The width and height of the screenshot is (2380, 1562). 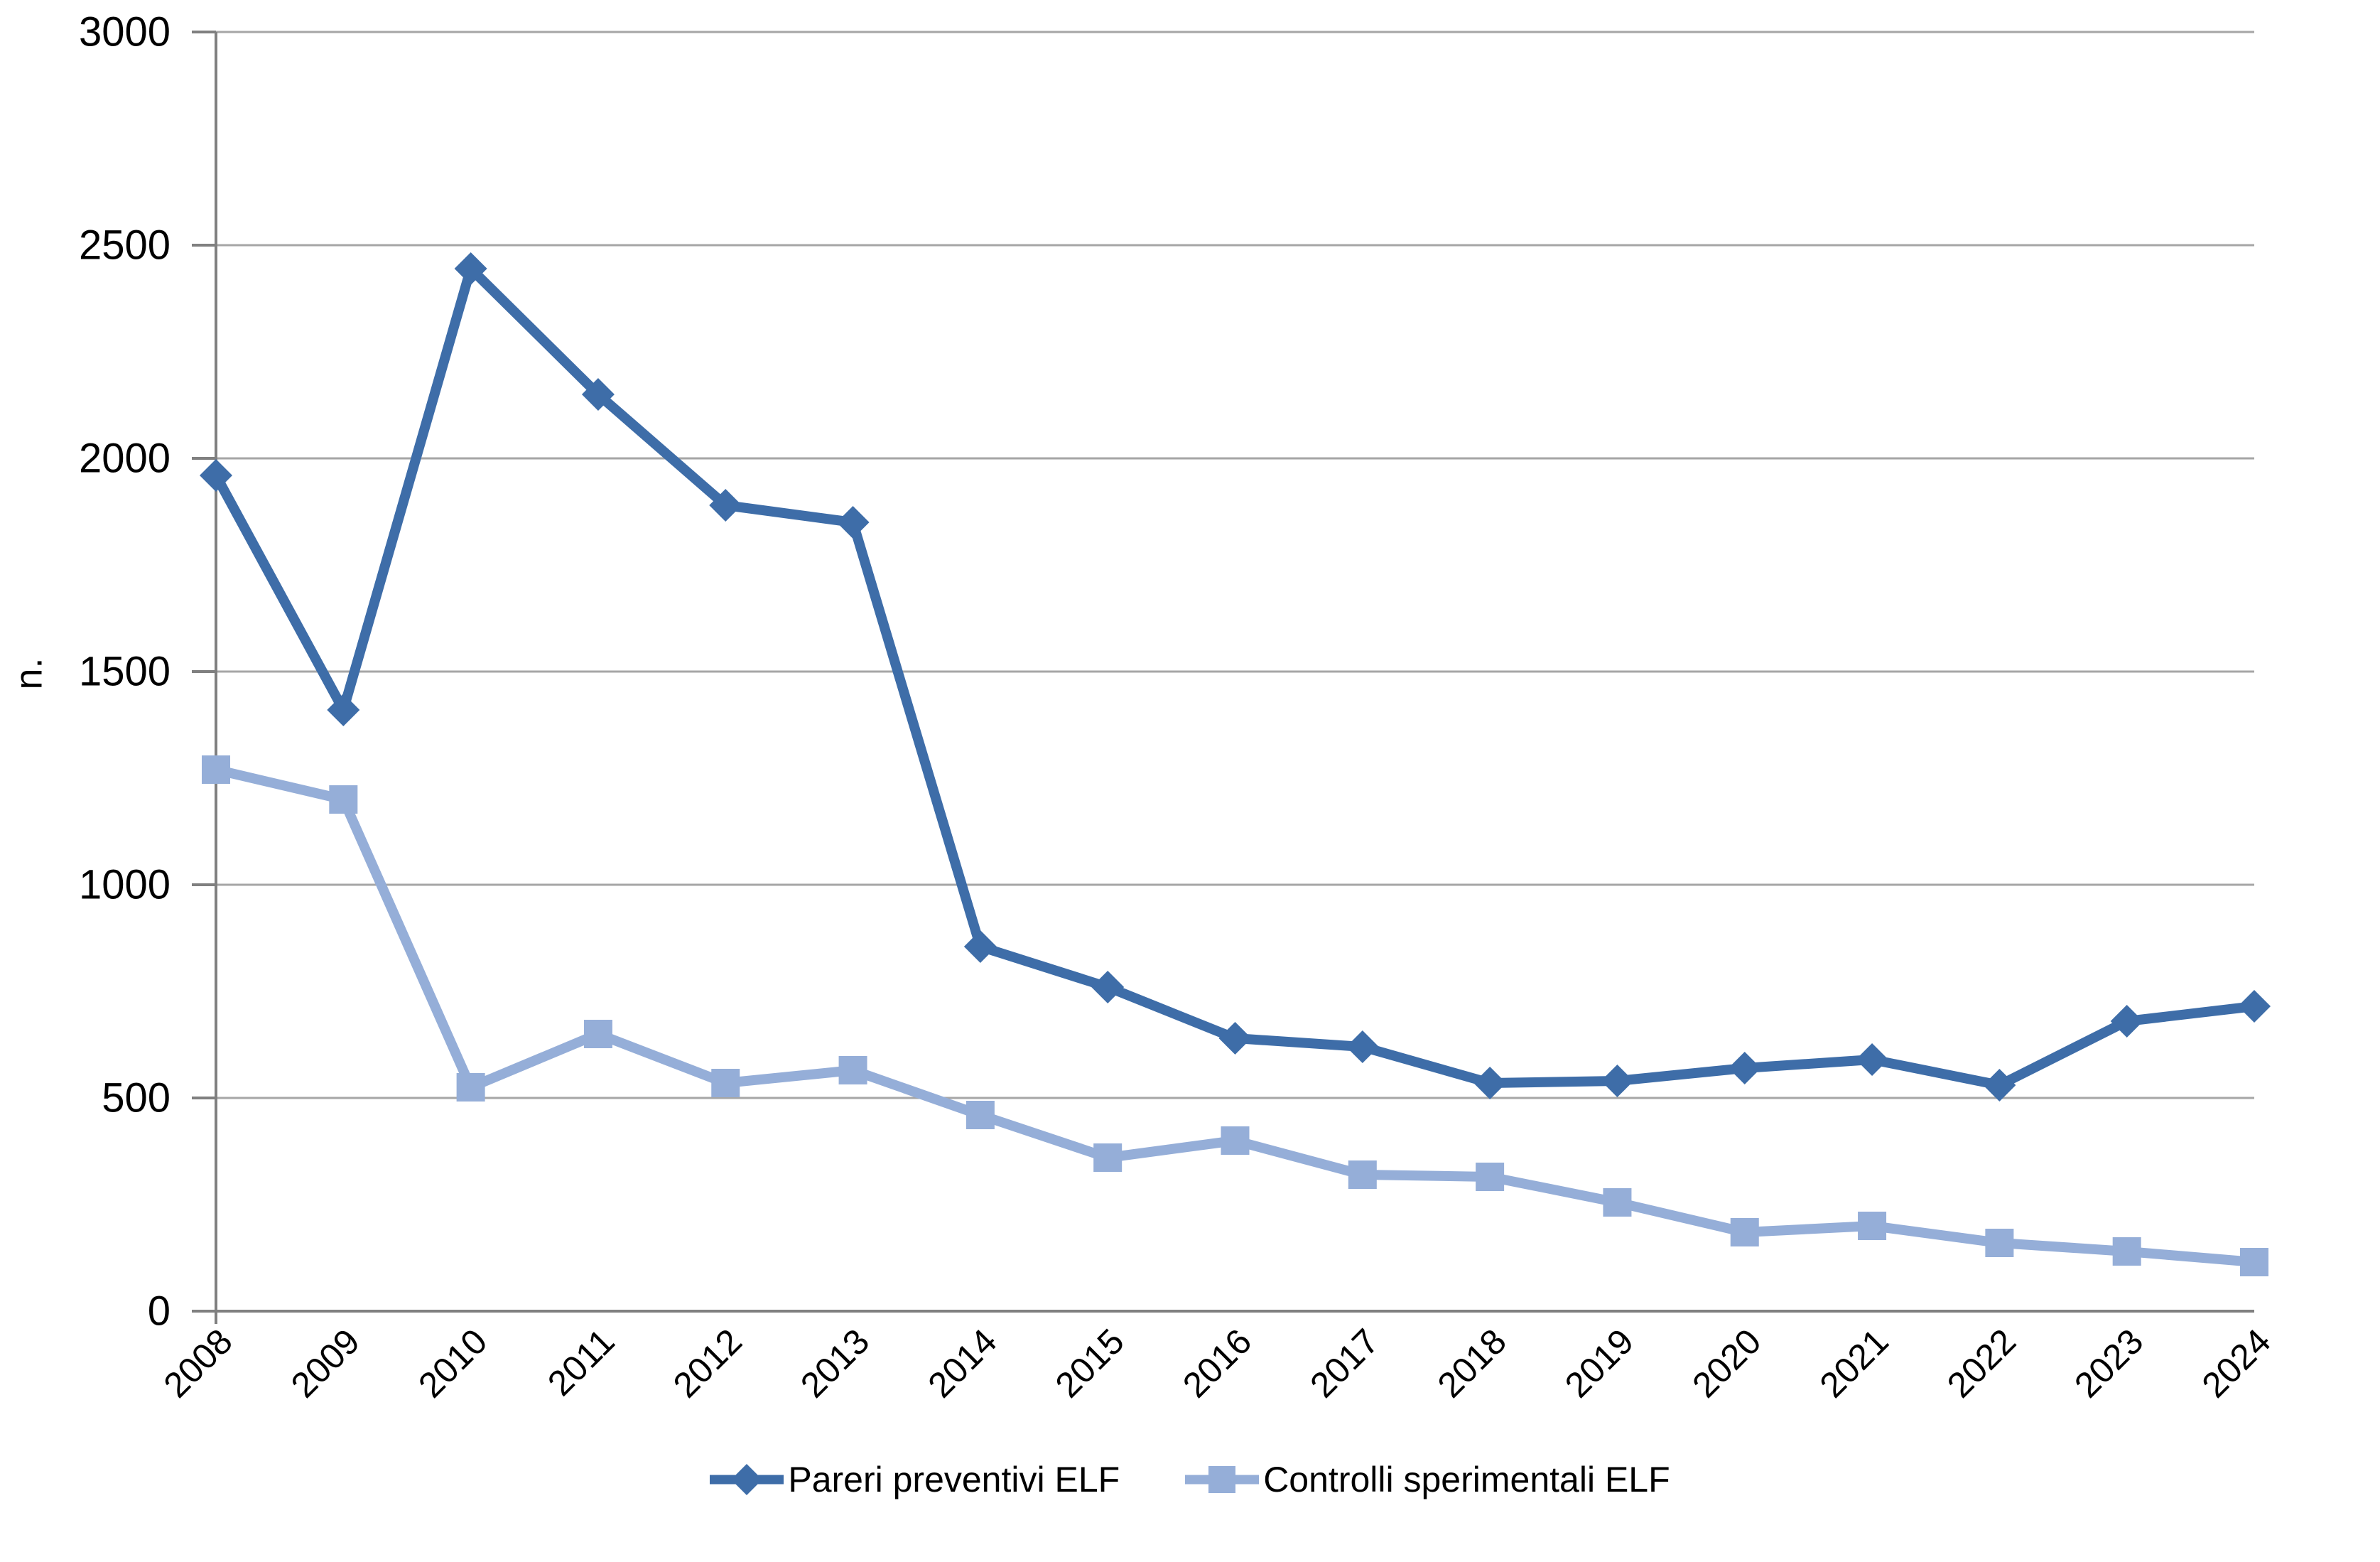 I want to click on y-tick-label: 3000, so click(x=125, y=32).